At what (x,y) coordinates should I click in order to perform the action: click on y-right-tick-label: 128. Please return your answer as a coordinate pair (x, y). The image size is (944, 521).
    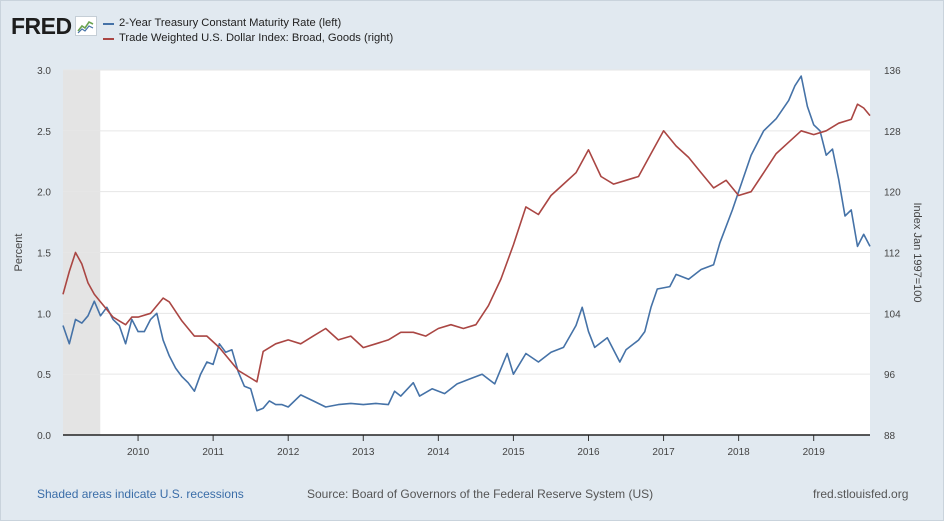
    Looking at the image, I should click on (892, 132).